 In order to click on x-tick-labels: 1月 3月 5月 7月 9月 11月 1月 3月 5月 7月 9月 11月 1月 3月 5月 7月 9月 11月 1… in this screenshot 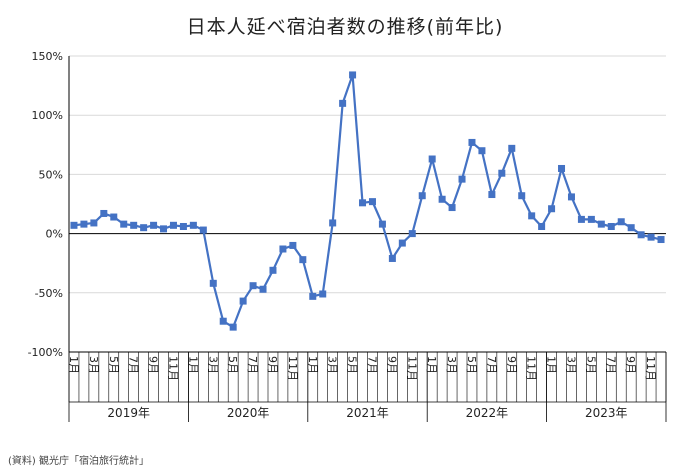, I will do `click(362, 388)`.